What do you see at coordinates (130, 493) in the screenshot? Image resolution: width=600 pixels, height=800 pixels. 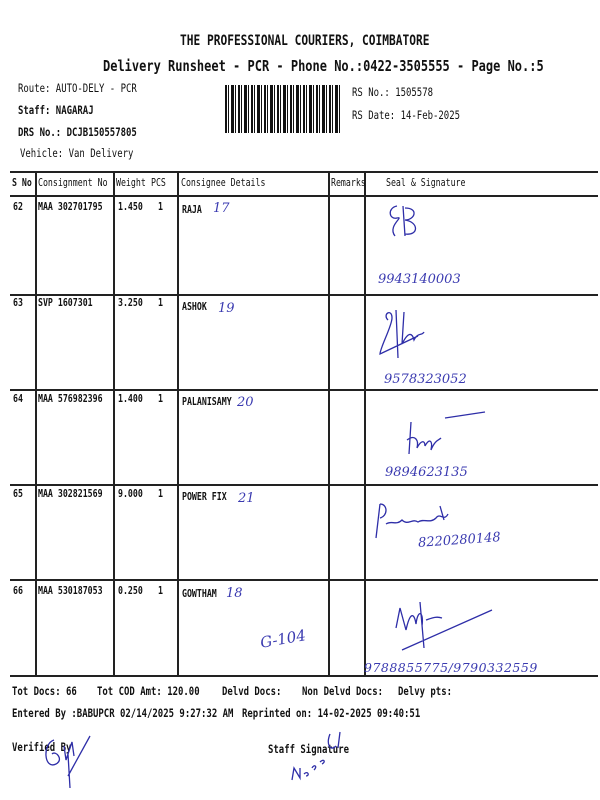 I see `weight: 9.000` at bounding box center [130, 493].